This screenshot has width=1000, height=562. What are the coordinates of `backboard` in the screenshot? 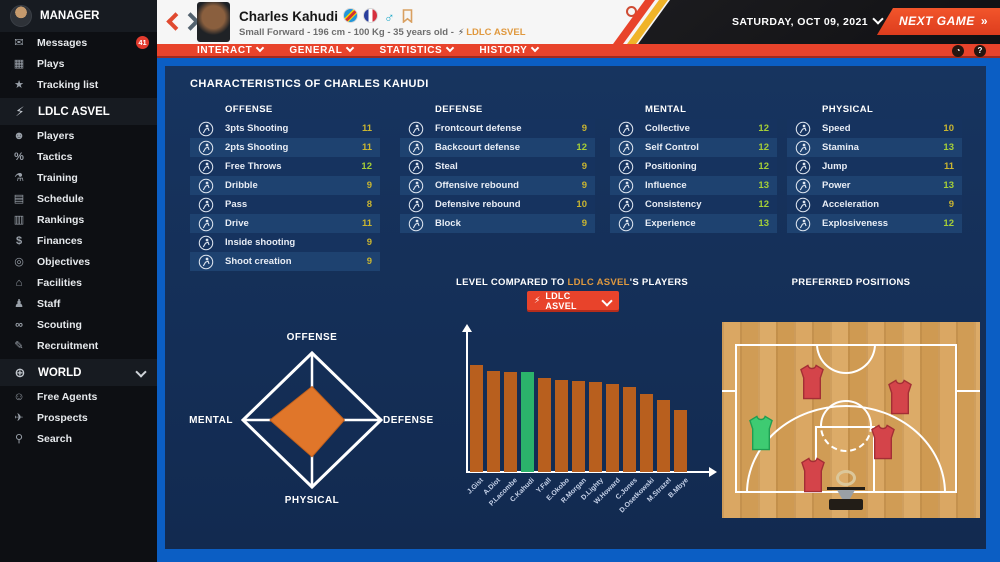 It's located at (846, 488).